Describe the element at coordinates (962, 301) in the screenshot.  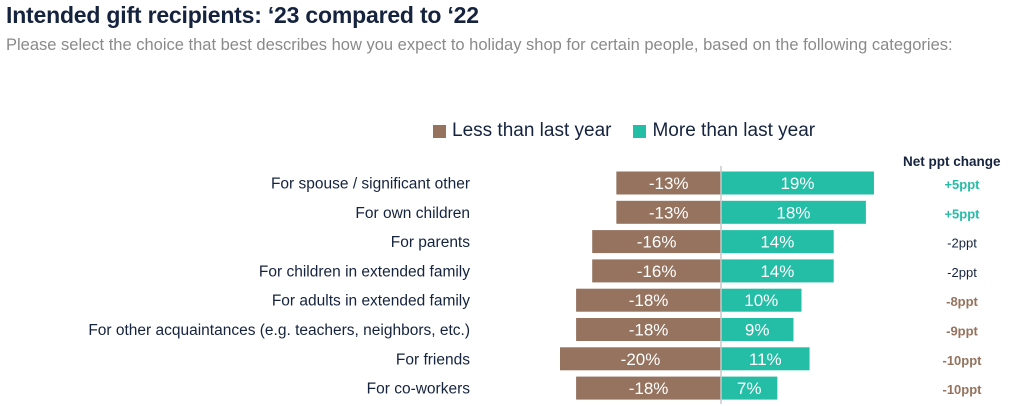
I see `net-change-value: -8ppt` at that location.